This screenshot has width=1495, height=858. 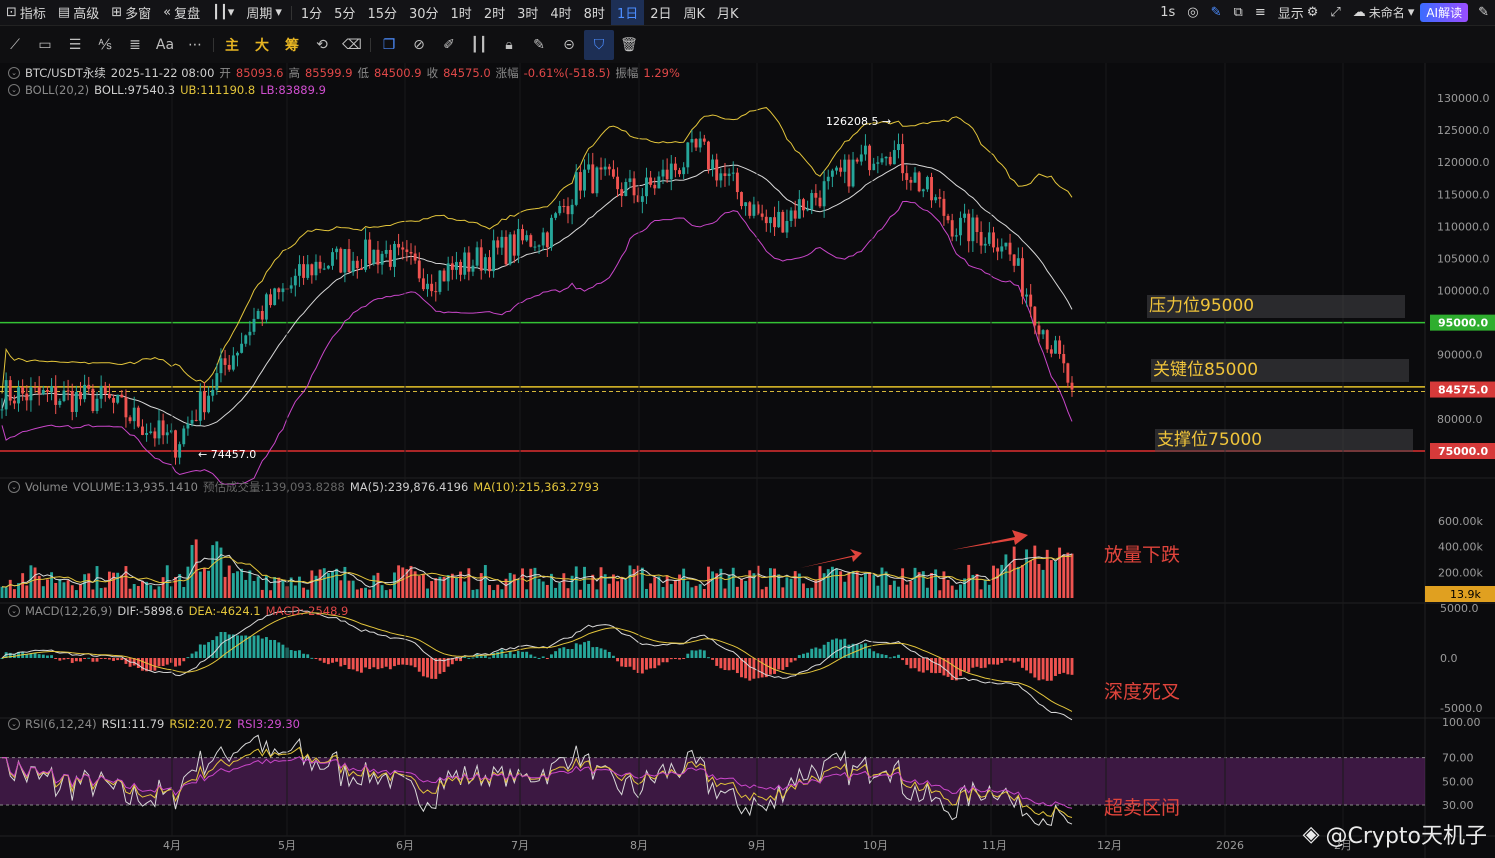 I want to click on camera-icon: ◎, so click(x=1193, y=12).